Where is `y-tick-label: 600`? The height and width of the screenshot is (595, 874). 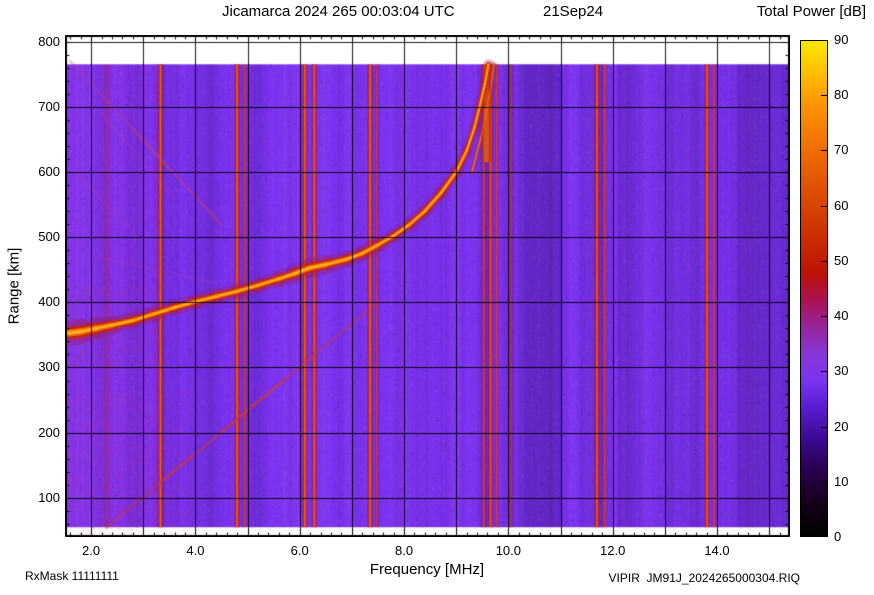 y-tick-label: 600 is located at coordinates (49, 171).